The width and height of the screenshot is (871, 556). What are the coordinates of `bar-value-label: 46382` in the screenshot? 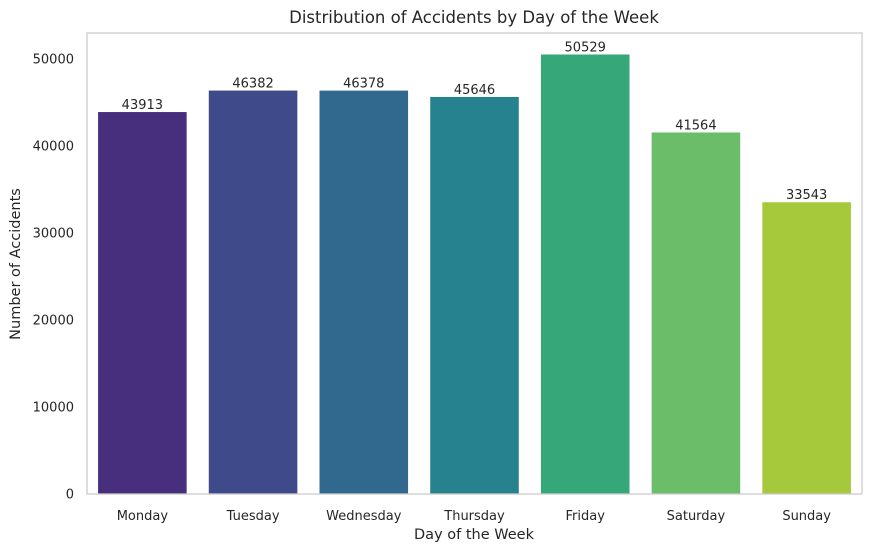 It's located at (252, 84).